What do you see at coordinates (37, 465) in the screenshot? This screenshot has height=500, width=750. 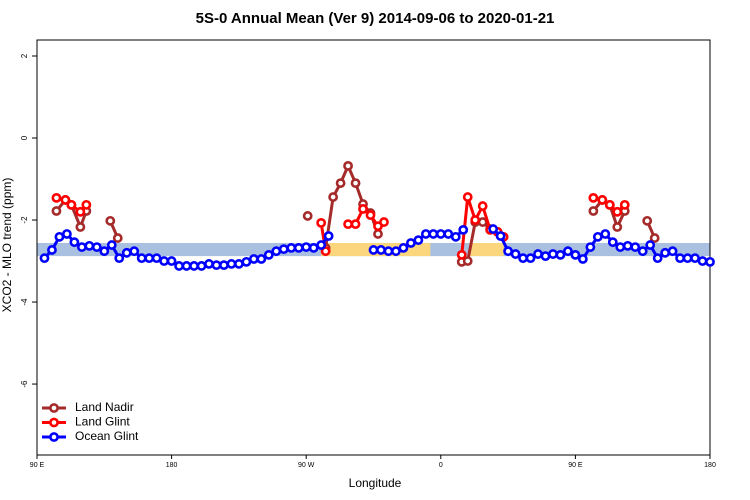 I see `x-tick-label: 90 E` at bounding box center [37, 465].